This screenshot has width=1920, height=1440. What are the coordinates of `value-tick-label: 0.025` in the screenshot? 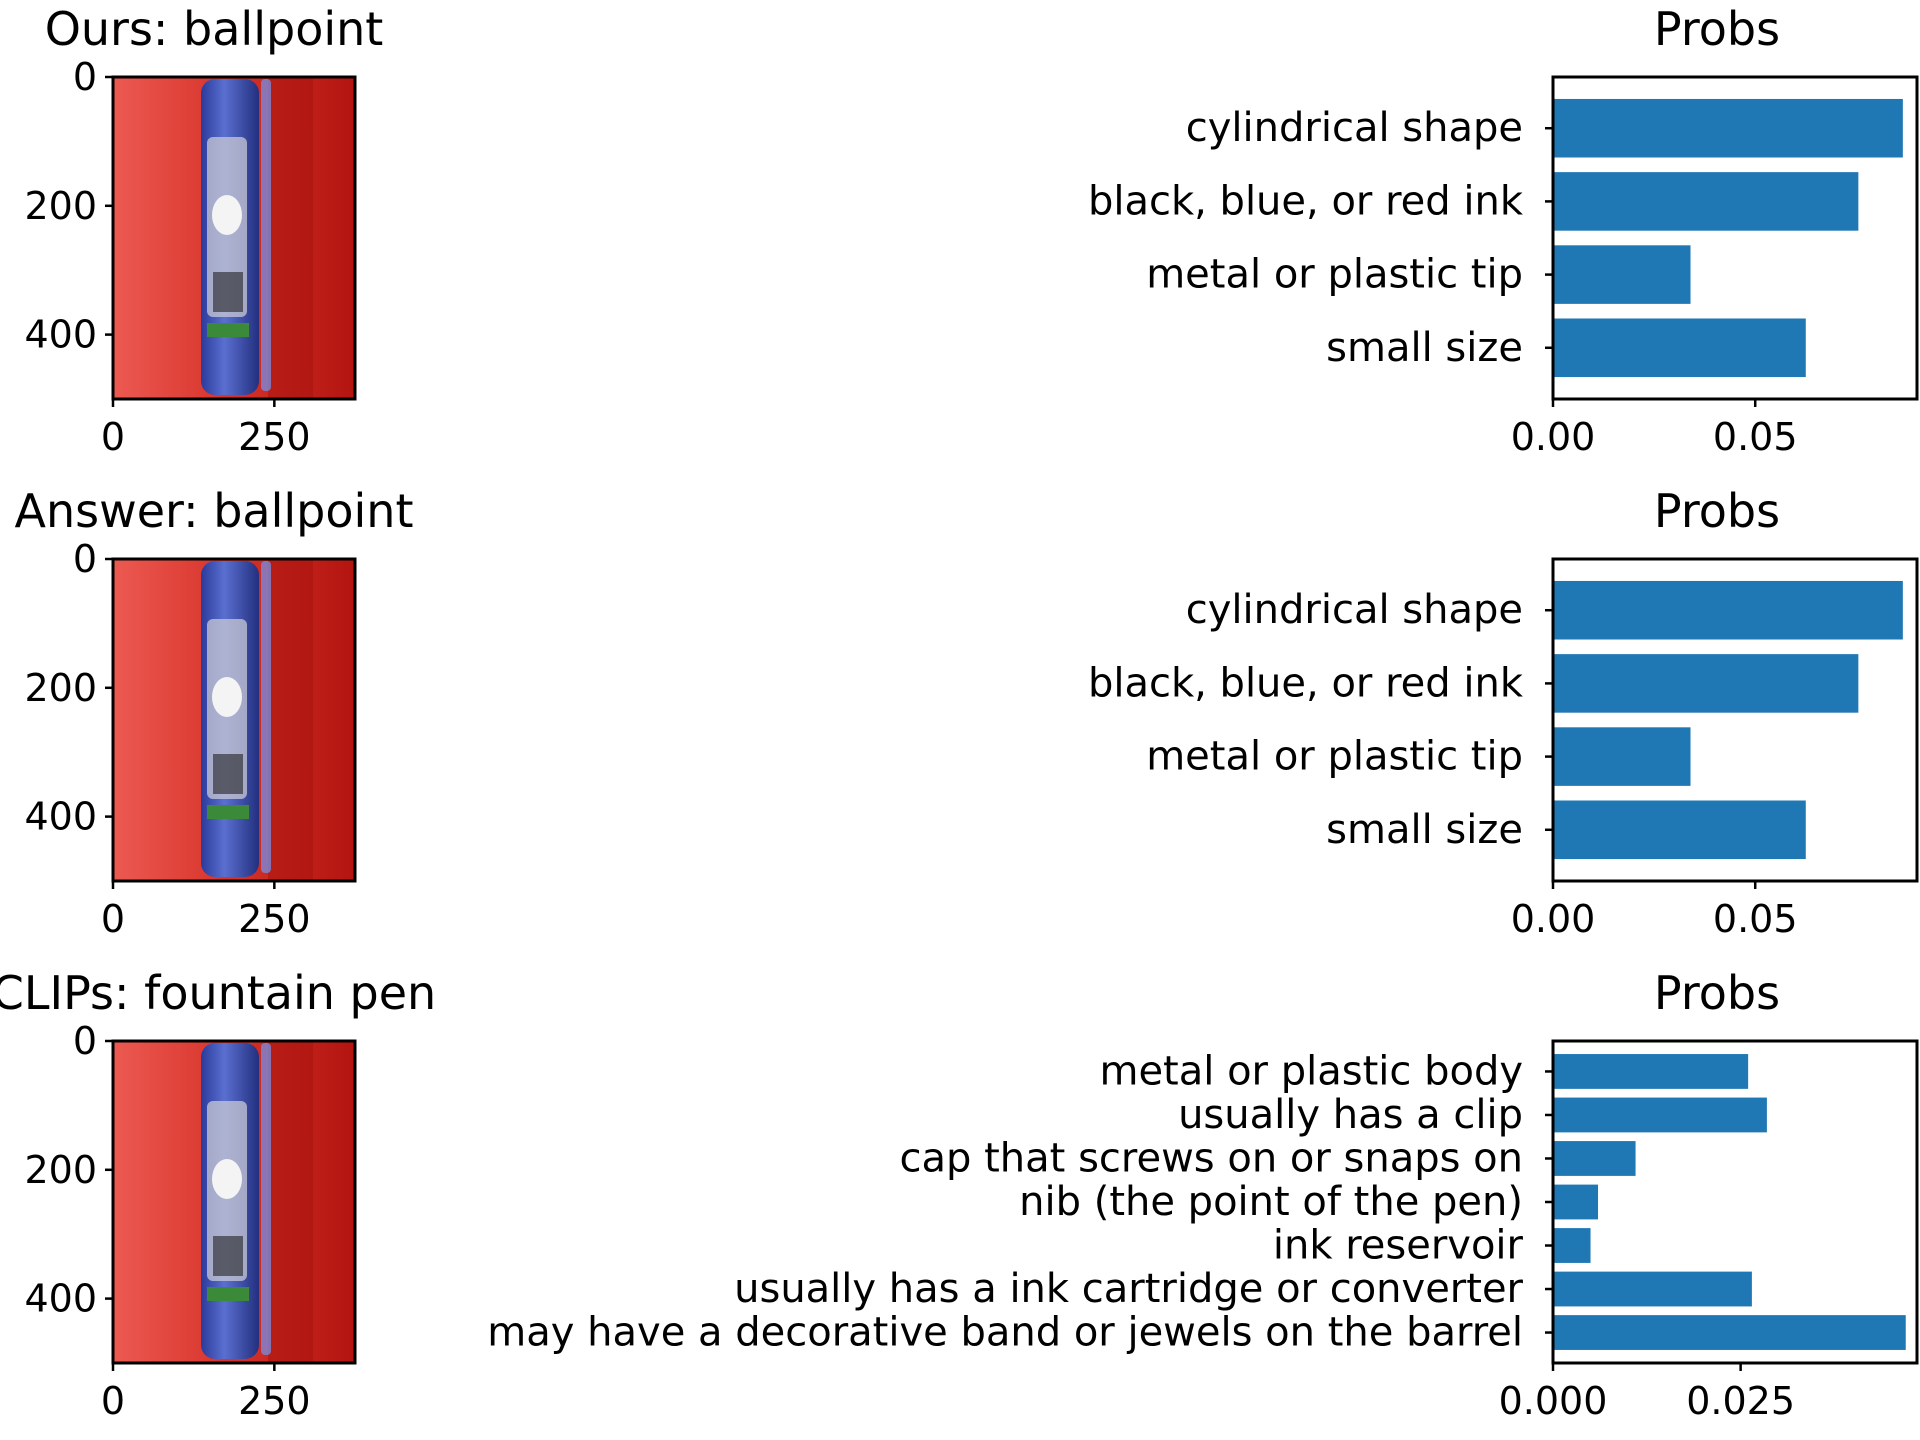 It's located at (1740, 1401).